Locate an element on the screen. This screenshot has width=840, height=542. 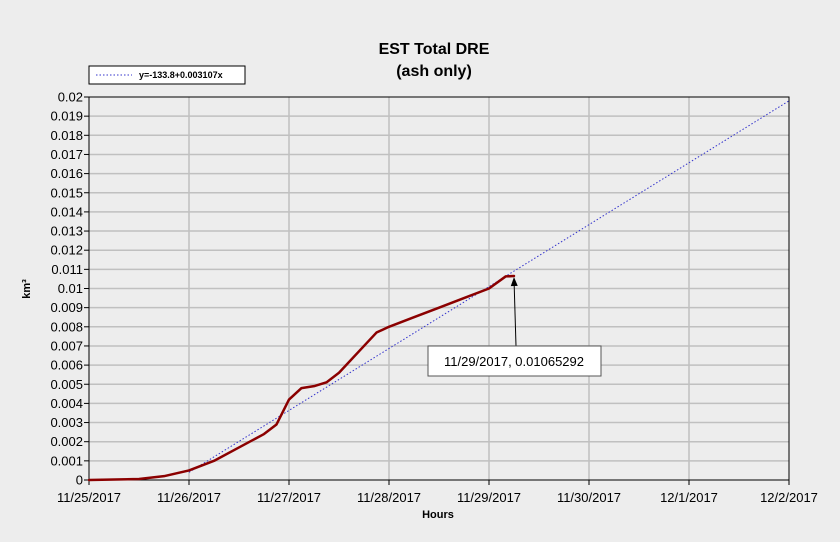
y-tick-label: 0.01 is located at coordinates (70, 288).